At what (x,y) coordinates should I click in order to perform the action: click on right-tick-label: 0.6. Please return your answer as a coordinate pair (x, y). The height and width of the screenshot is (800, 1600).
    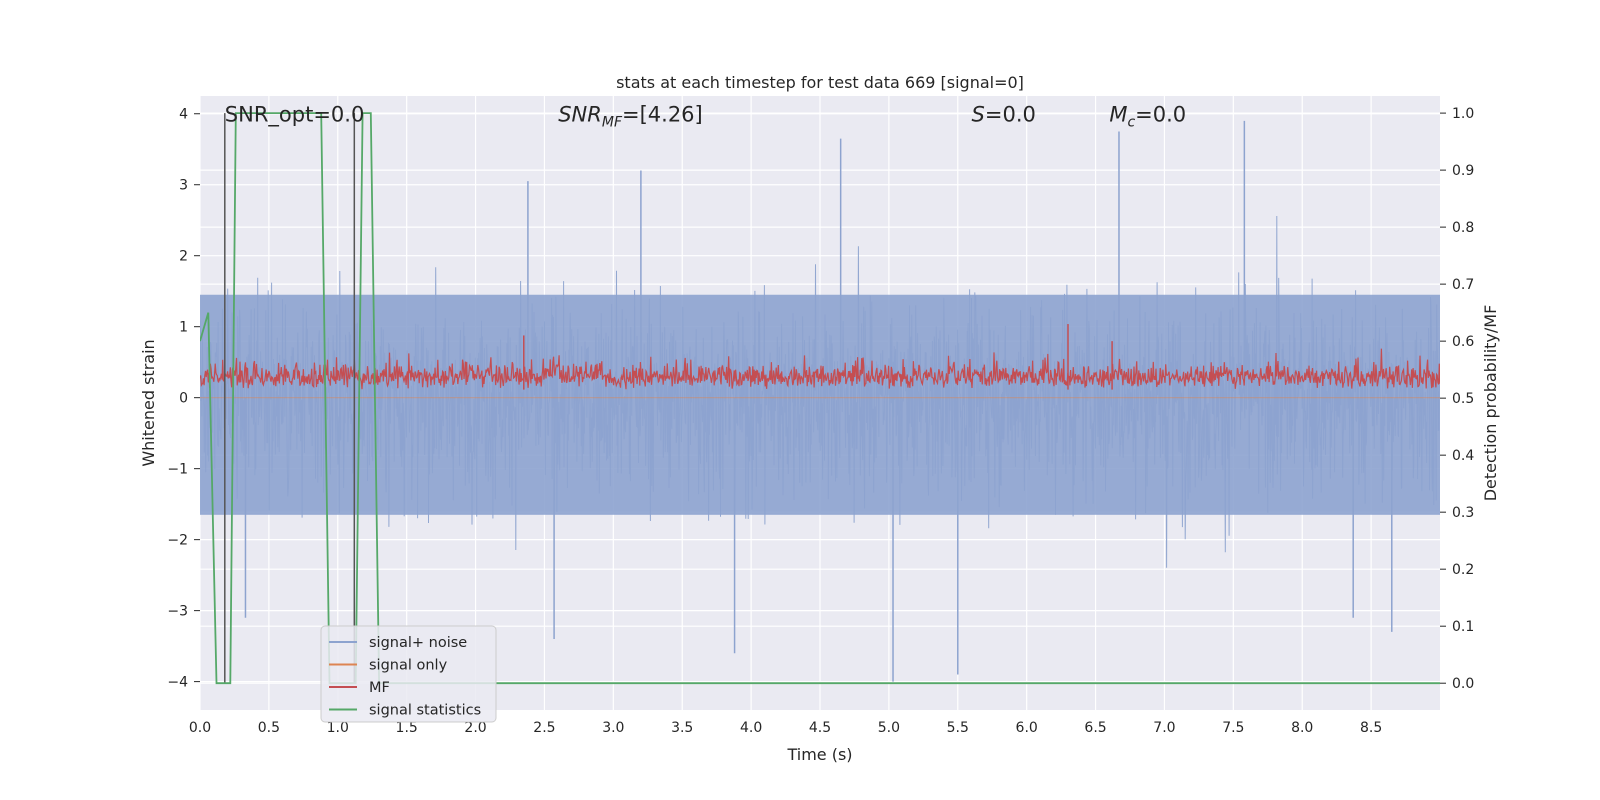
    Looking at the image, I should click on (1463, 342).